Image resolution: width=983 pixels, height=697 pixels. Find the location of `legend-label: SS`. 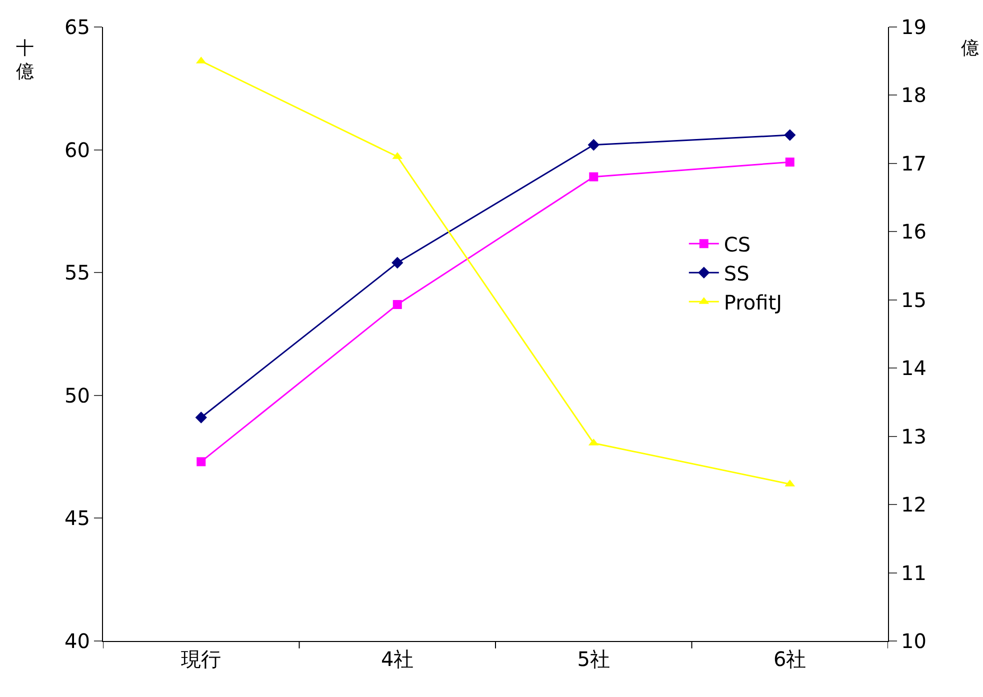

legend-label: SS is located at coordinates (737, 273).